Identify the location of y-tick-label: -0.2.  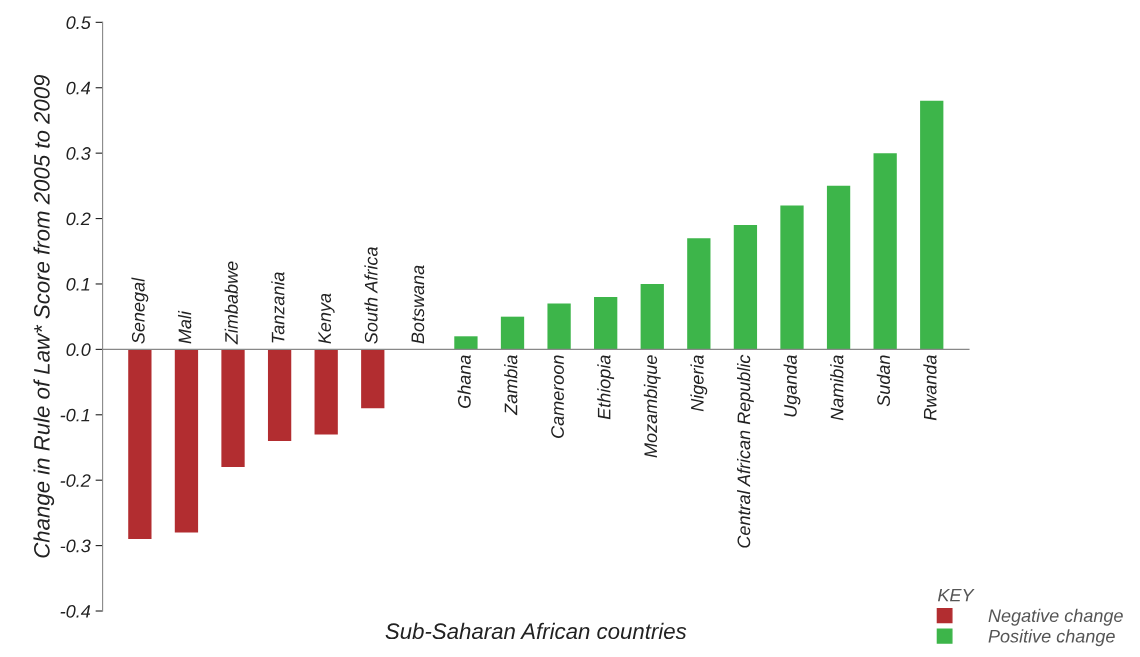
(75, 480).